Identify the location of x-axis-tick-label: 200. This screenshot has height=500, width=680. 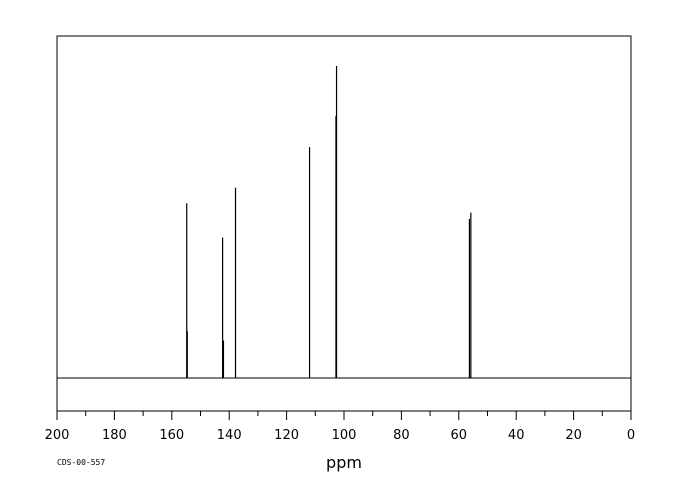
(57, 435).